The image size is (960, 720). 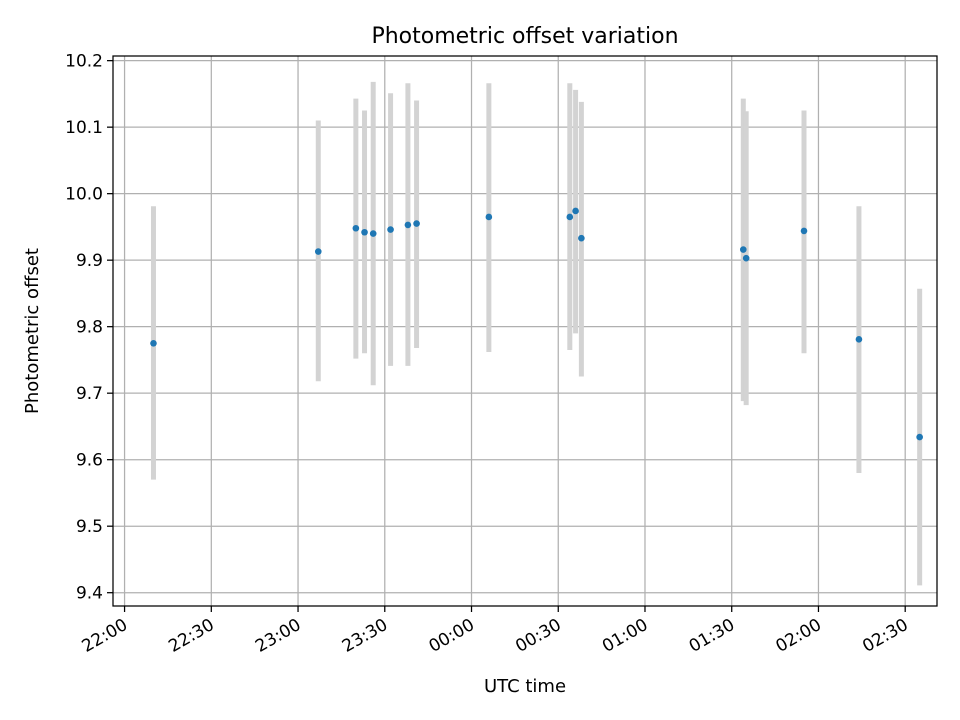 What do you see at coordinates (84, 195) in the screenshot?
I see `y-tick-label: 10.0` at bounding box center [84, 195].